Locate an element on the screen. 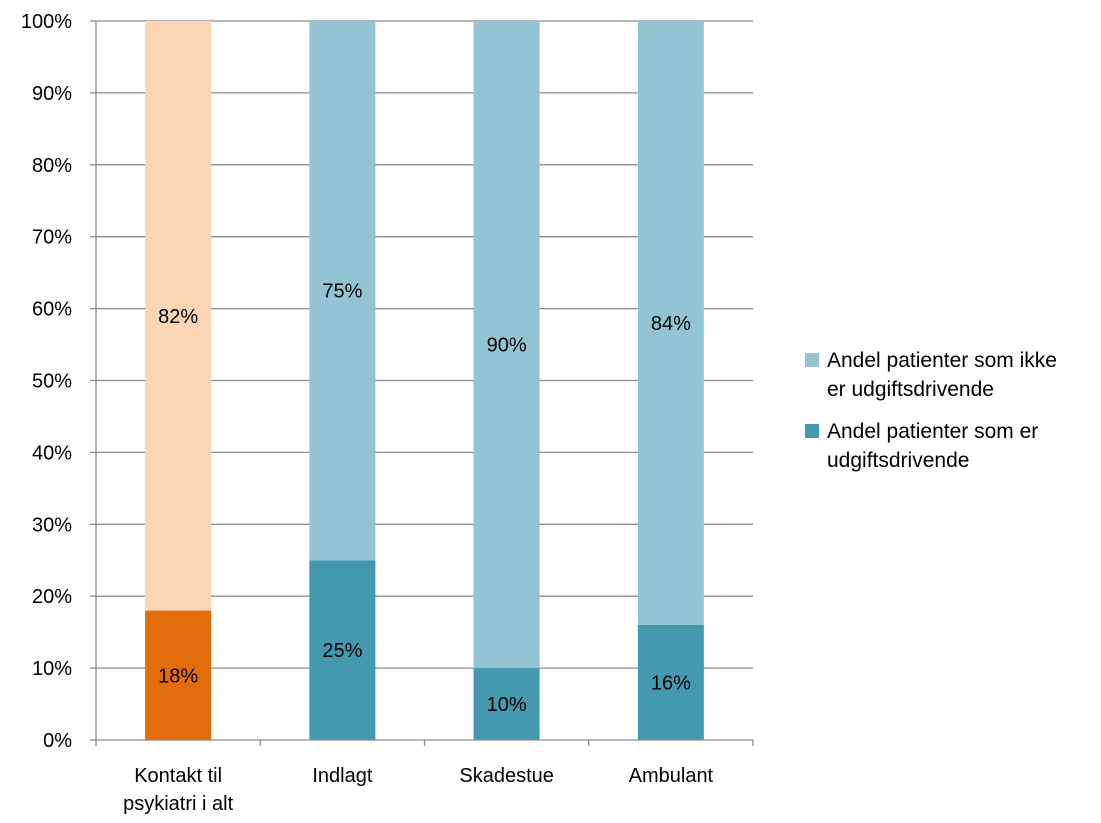  legend-label-line-1: Andel patienter som ikke is located at coordinates (942, 360).